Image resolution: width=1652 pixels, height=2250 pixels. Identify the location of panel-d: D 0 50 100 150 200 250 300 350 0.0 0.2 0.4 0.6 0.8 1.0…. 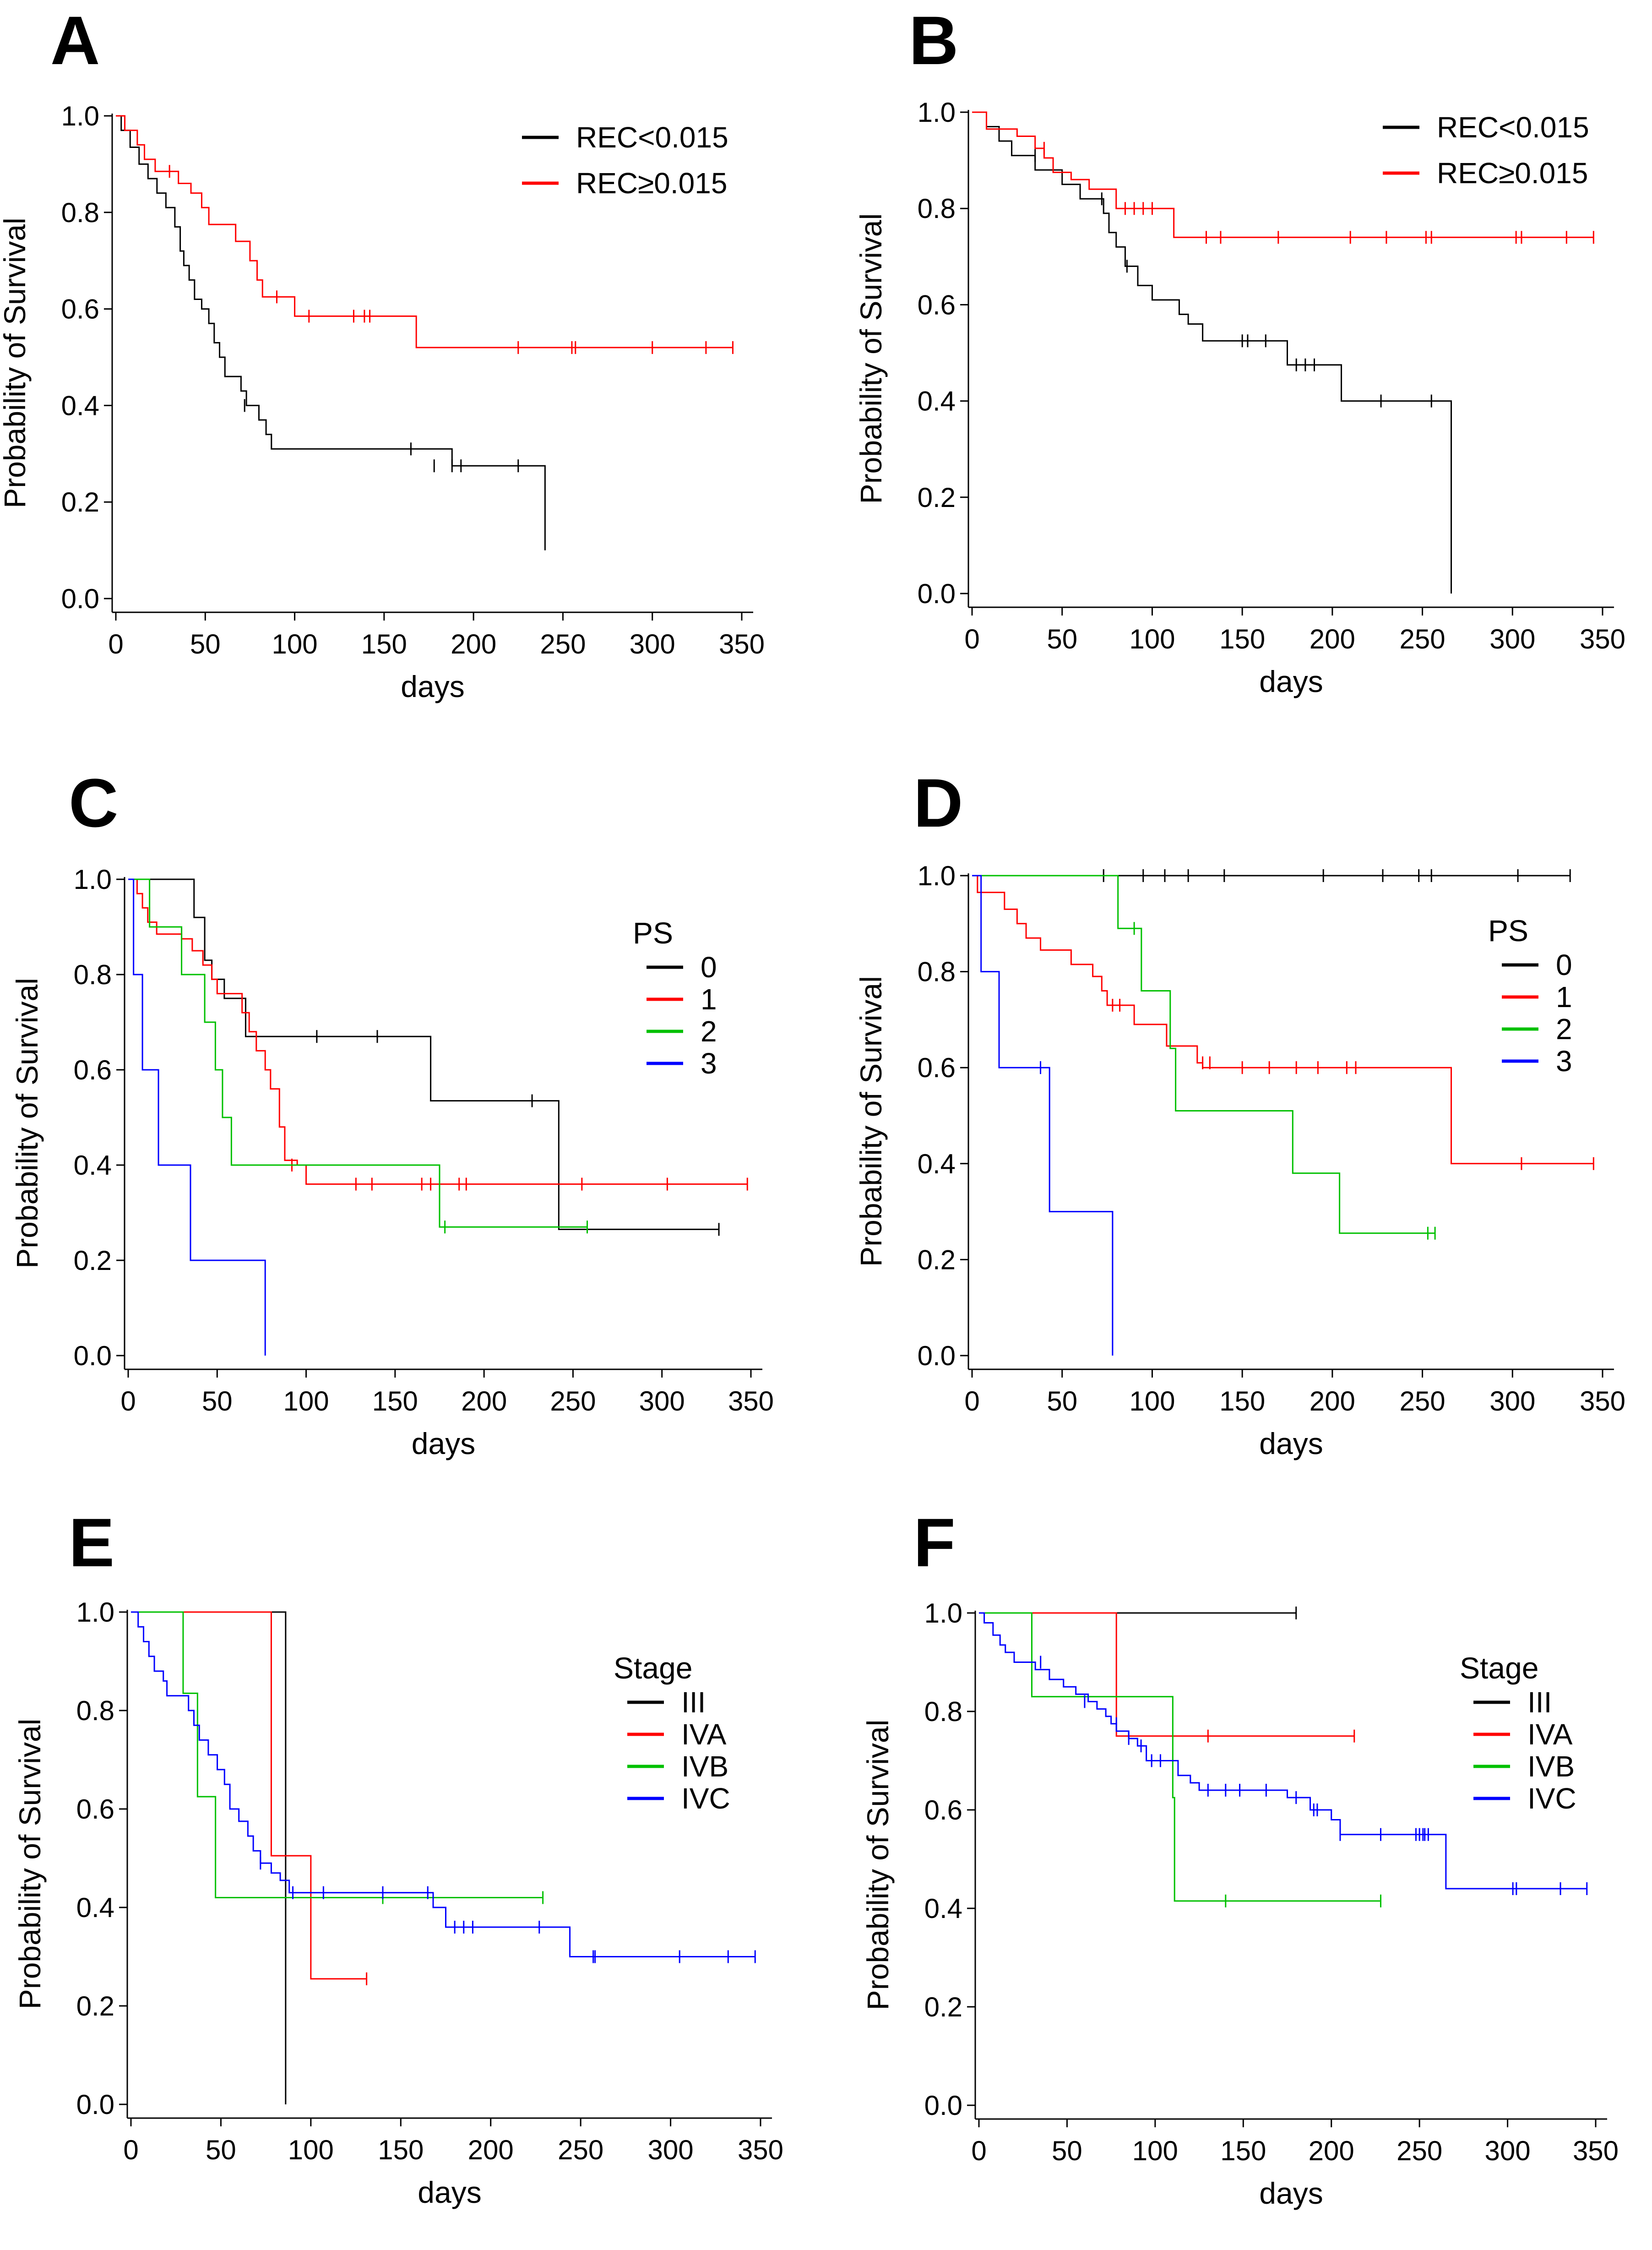
(1239, 1112).